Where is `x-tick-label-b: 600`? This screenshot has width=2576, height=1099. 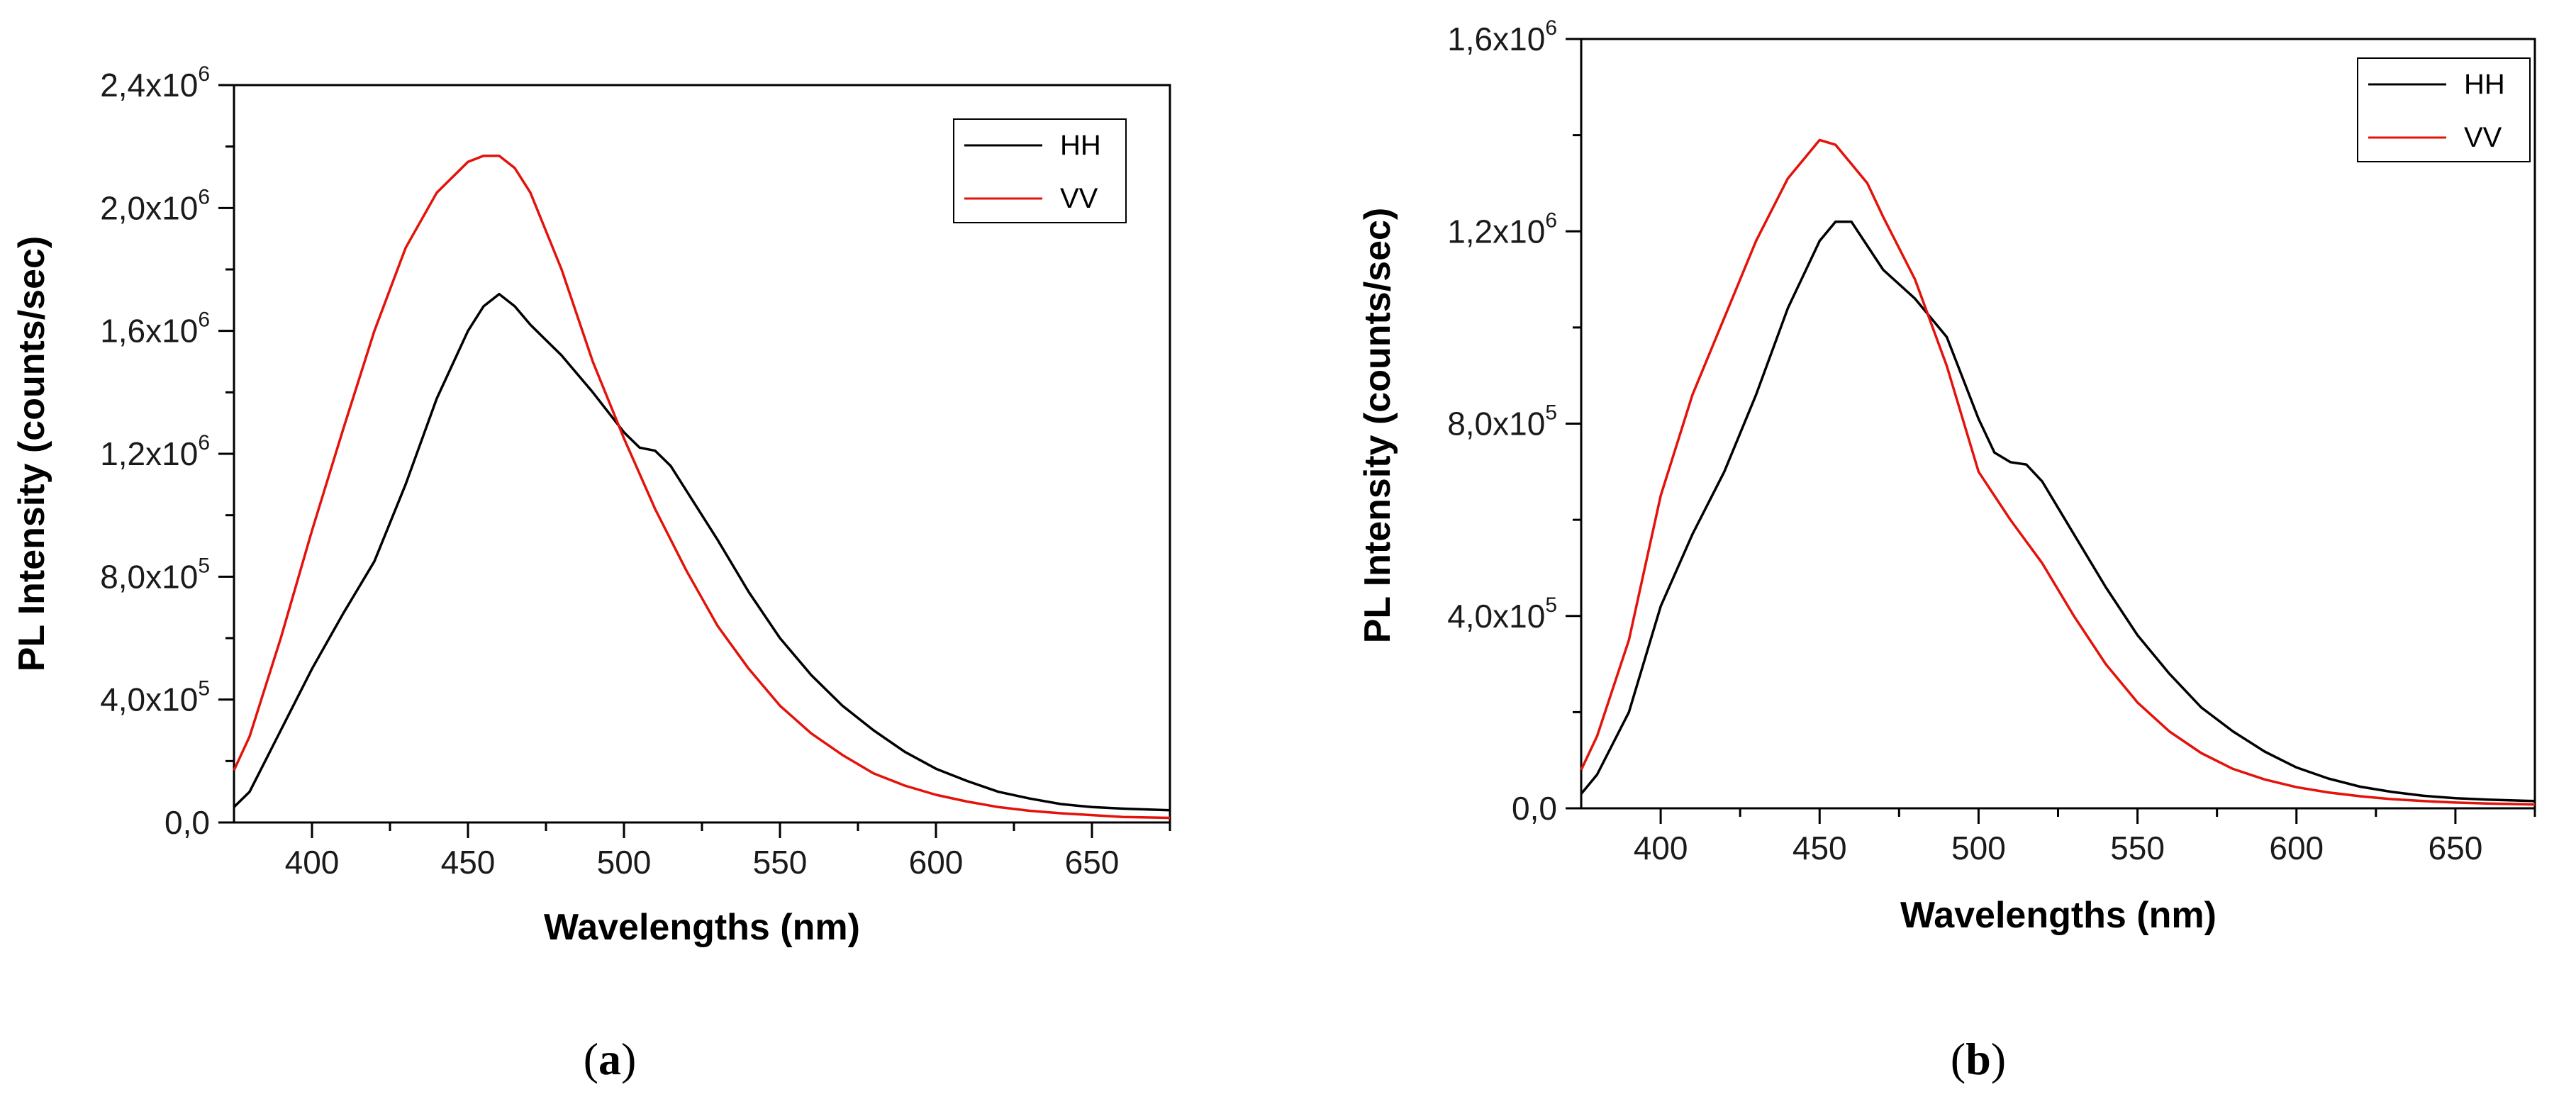
x-tick-label-b: 600 is located at coordinates (2296, 848).